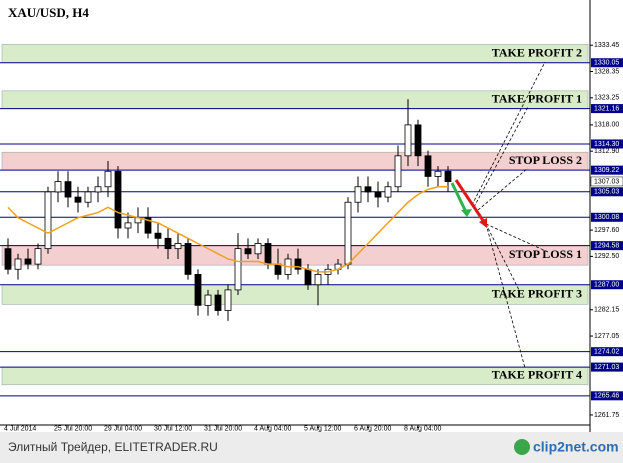 This screenshot has width=623, height=463. Describe the element at coordinates (123, 428) in the screenshot. I see `x-tick-label: 29 Jul 04:00` at that location.